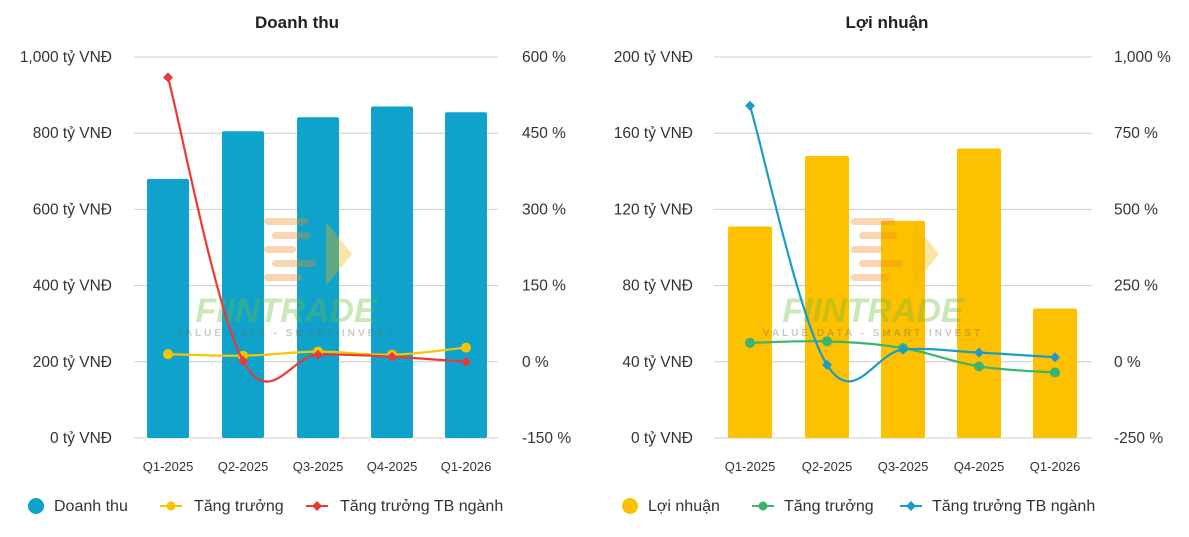 The height and width of the screenshot is (537, 1189). What do you see at coordinates (66, 57) in the screenshot?
I see `y-left-tick-label: 1,000 tỷ VNĐ` at bounding box center [66, 57].